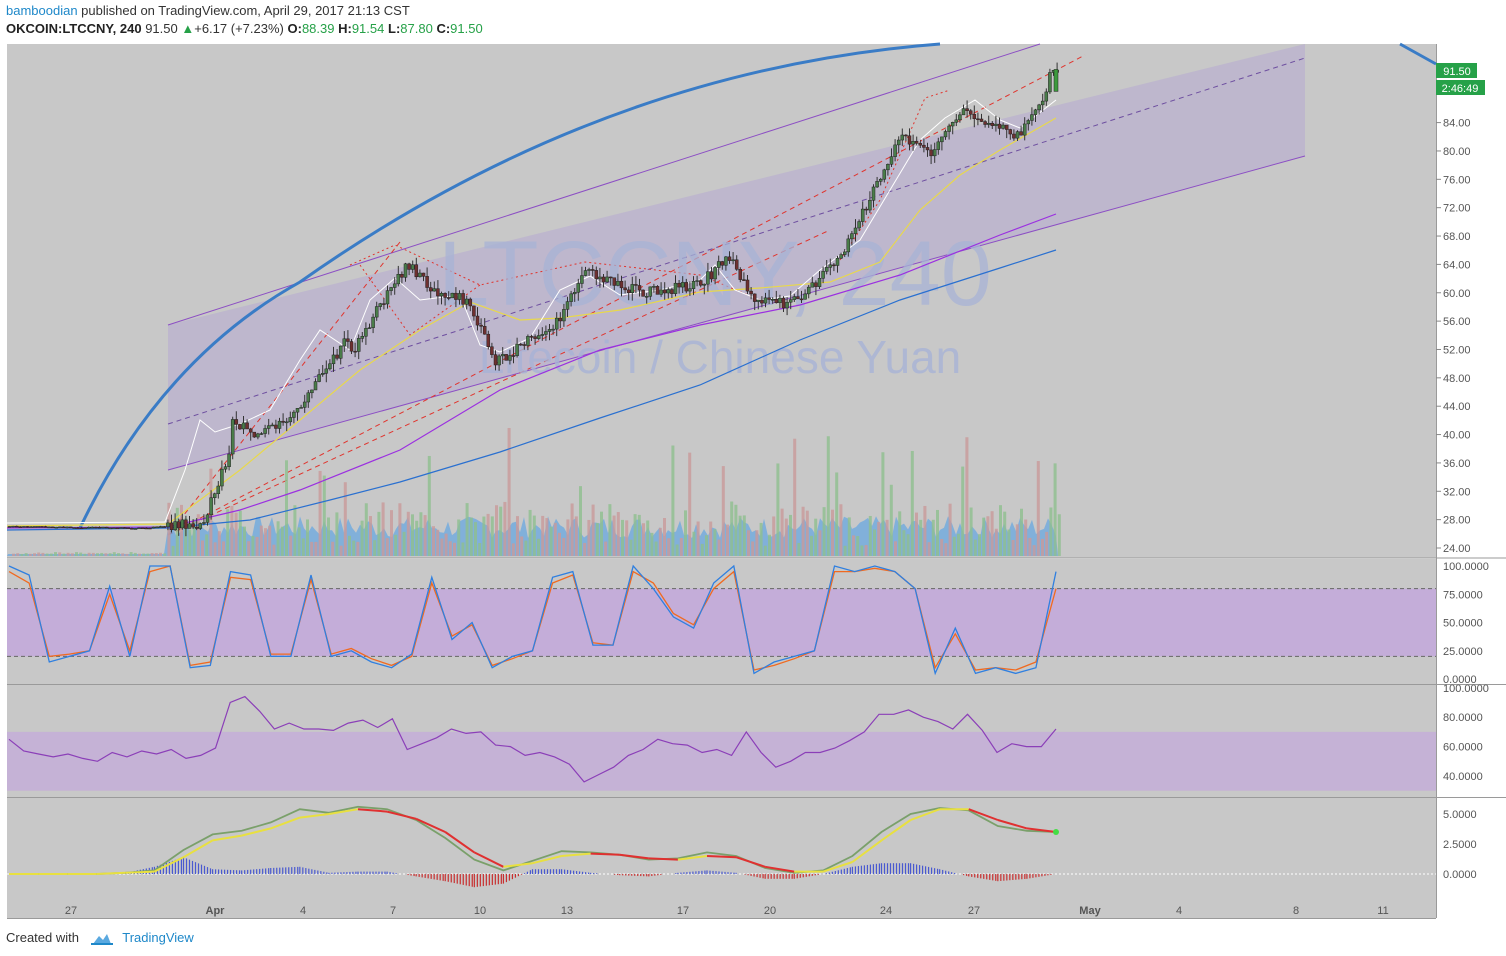 The height and width of the screenshot is (956, 1506). I want to click on bar-countdown: 2:46:49, so click(1460, 89).